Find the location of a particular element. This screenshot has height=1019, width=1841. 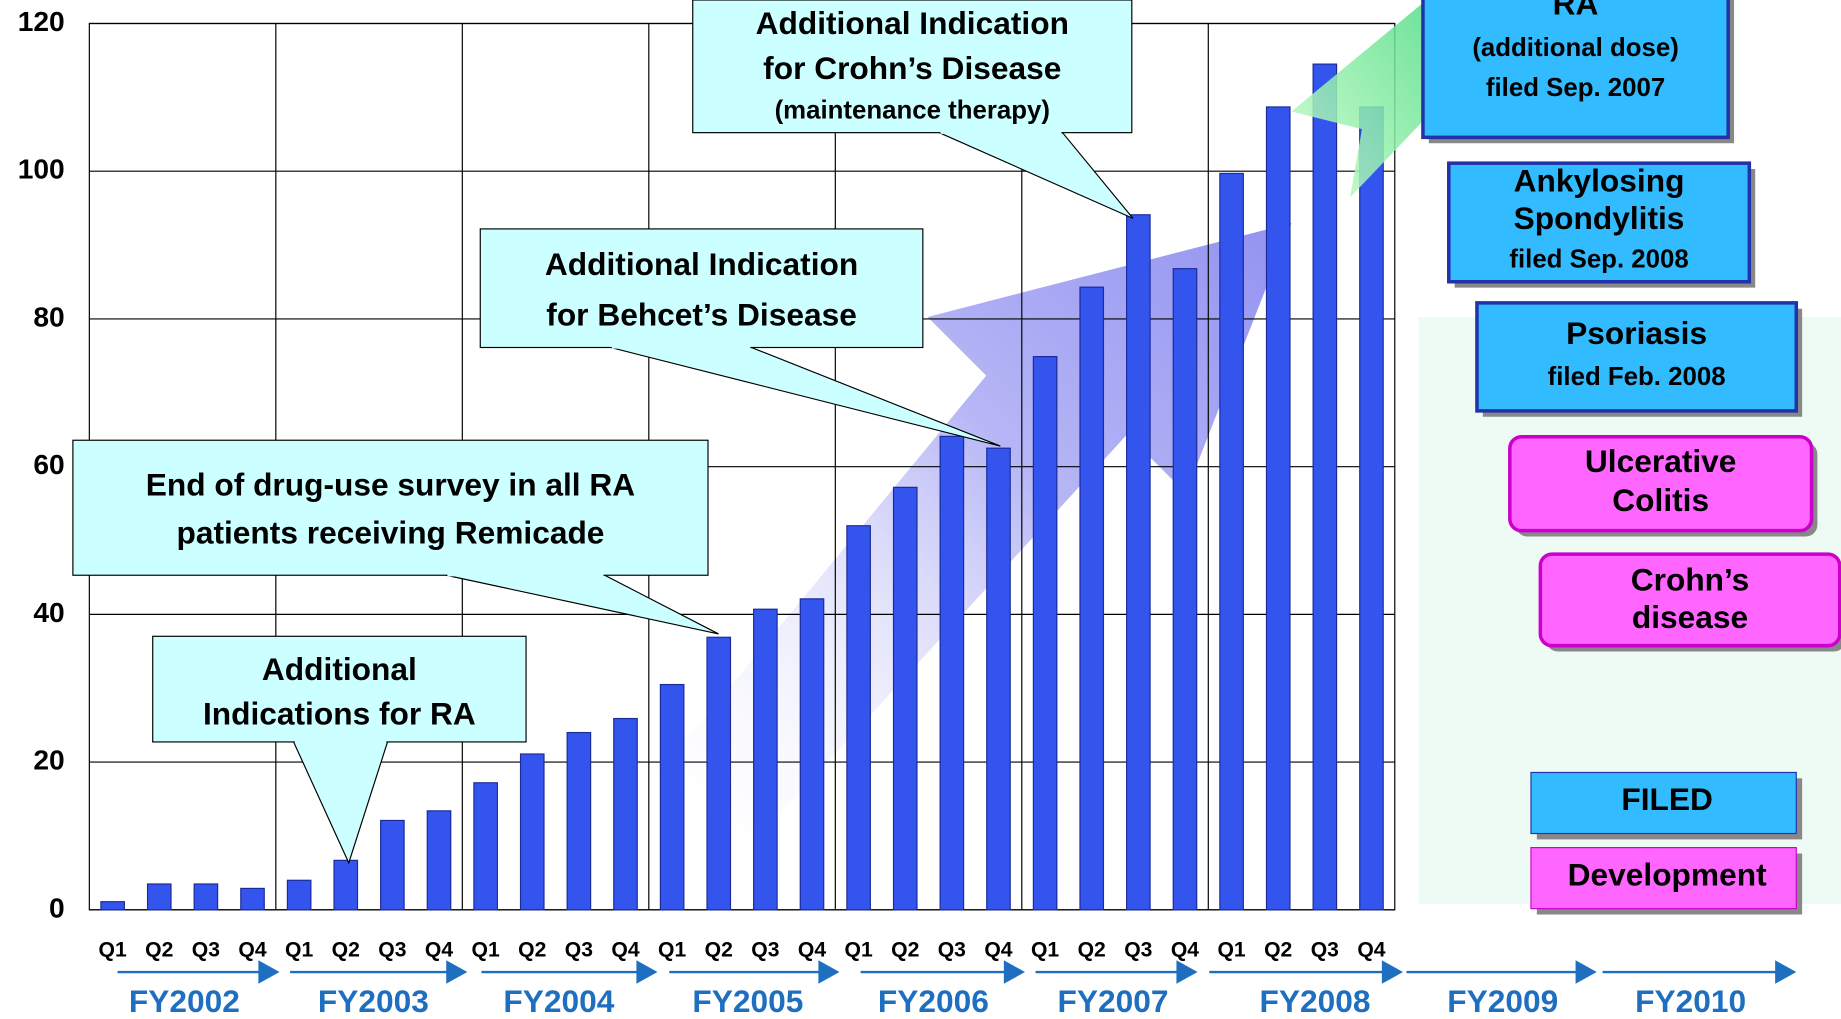

y-tick-label: 0 is located at coordinates (57, 907).